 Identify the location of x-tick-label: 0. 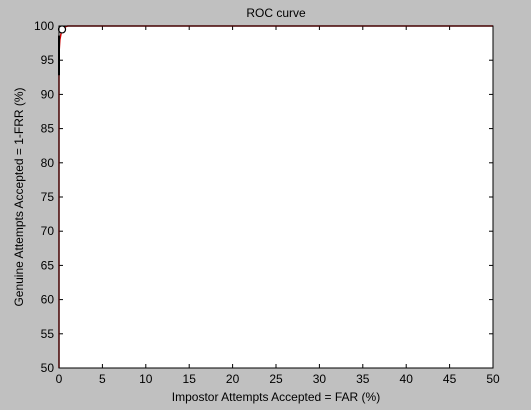
(59, 379).